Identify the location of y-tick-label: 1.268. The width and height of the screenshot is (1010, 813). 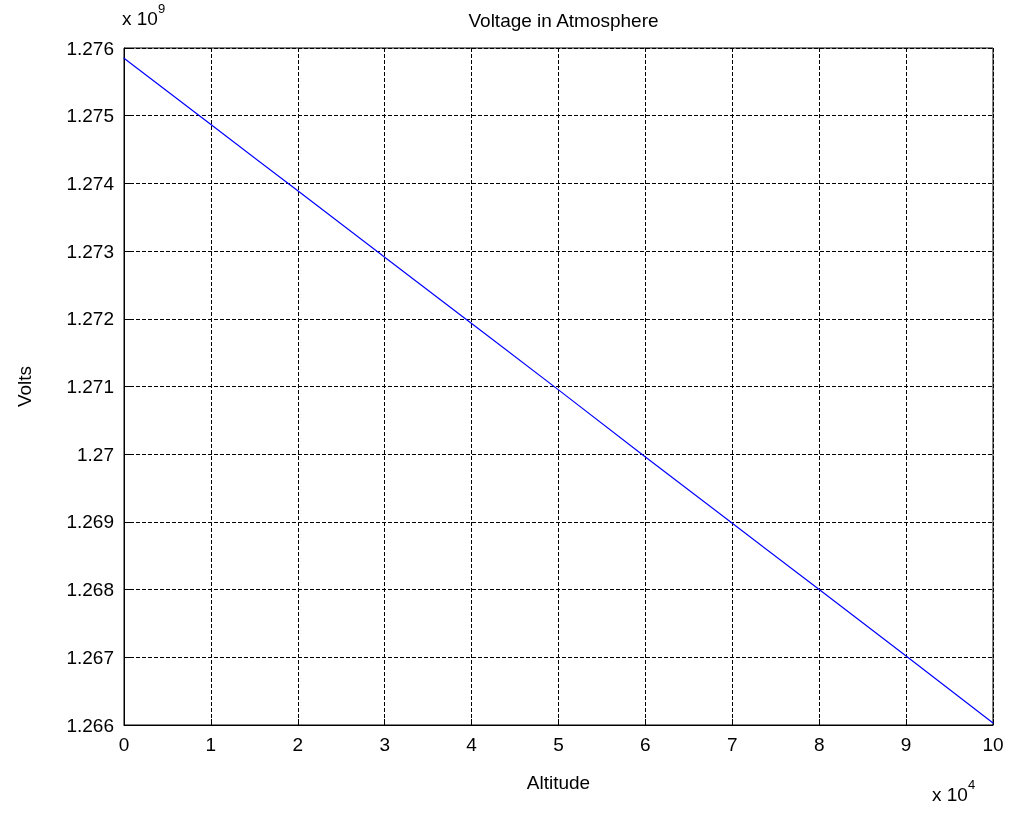
(90, 590).